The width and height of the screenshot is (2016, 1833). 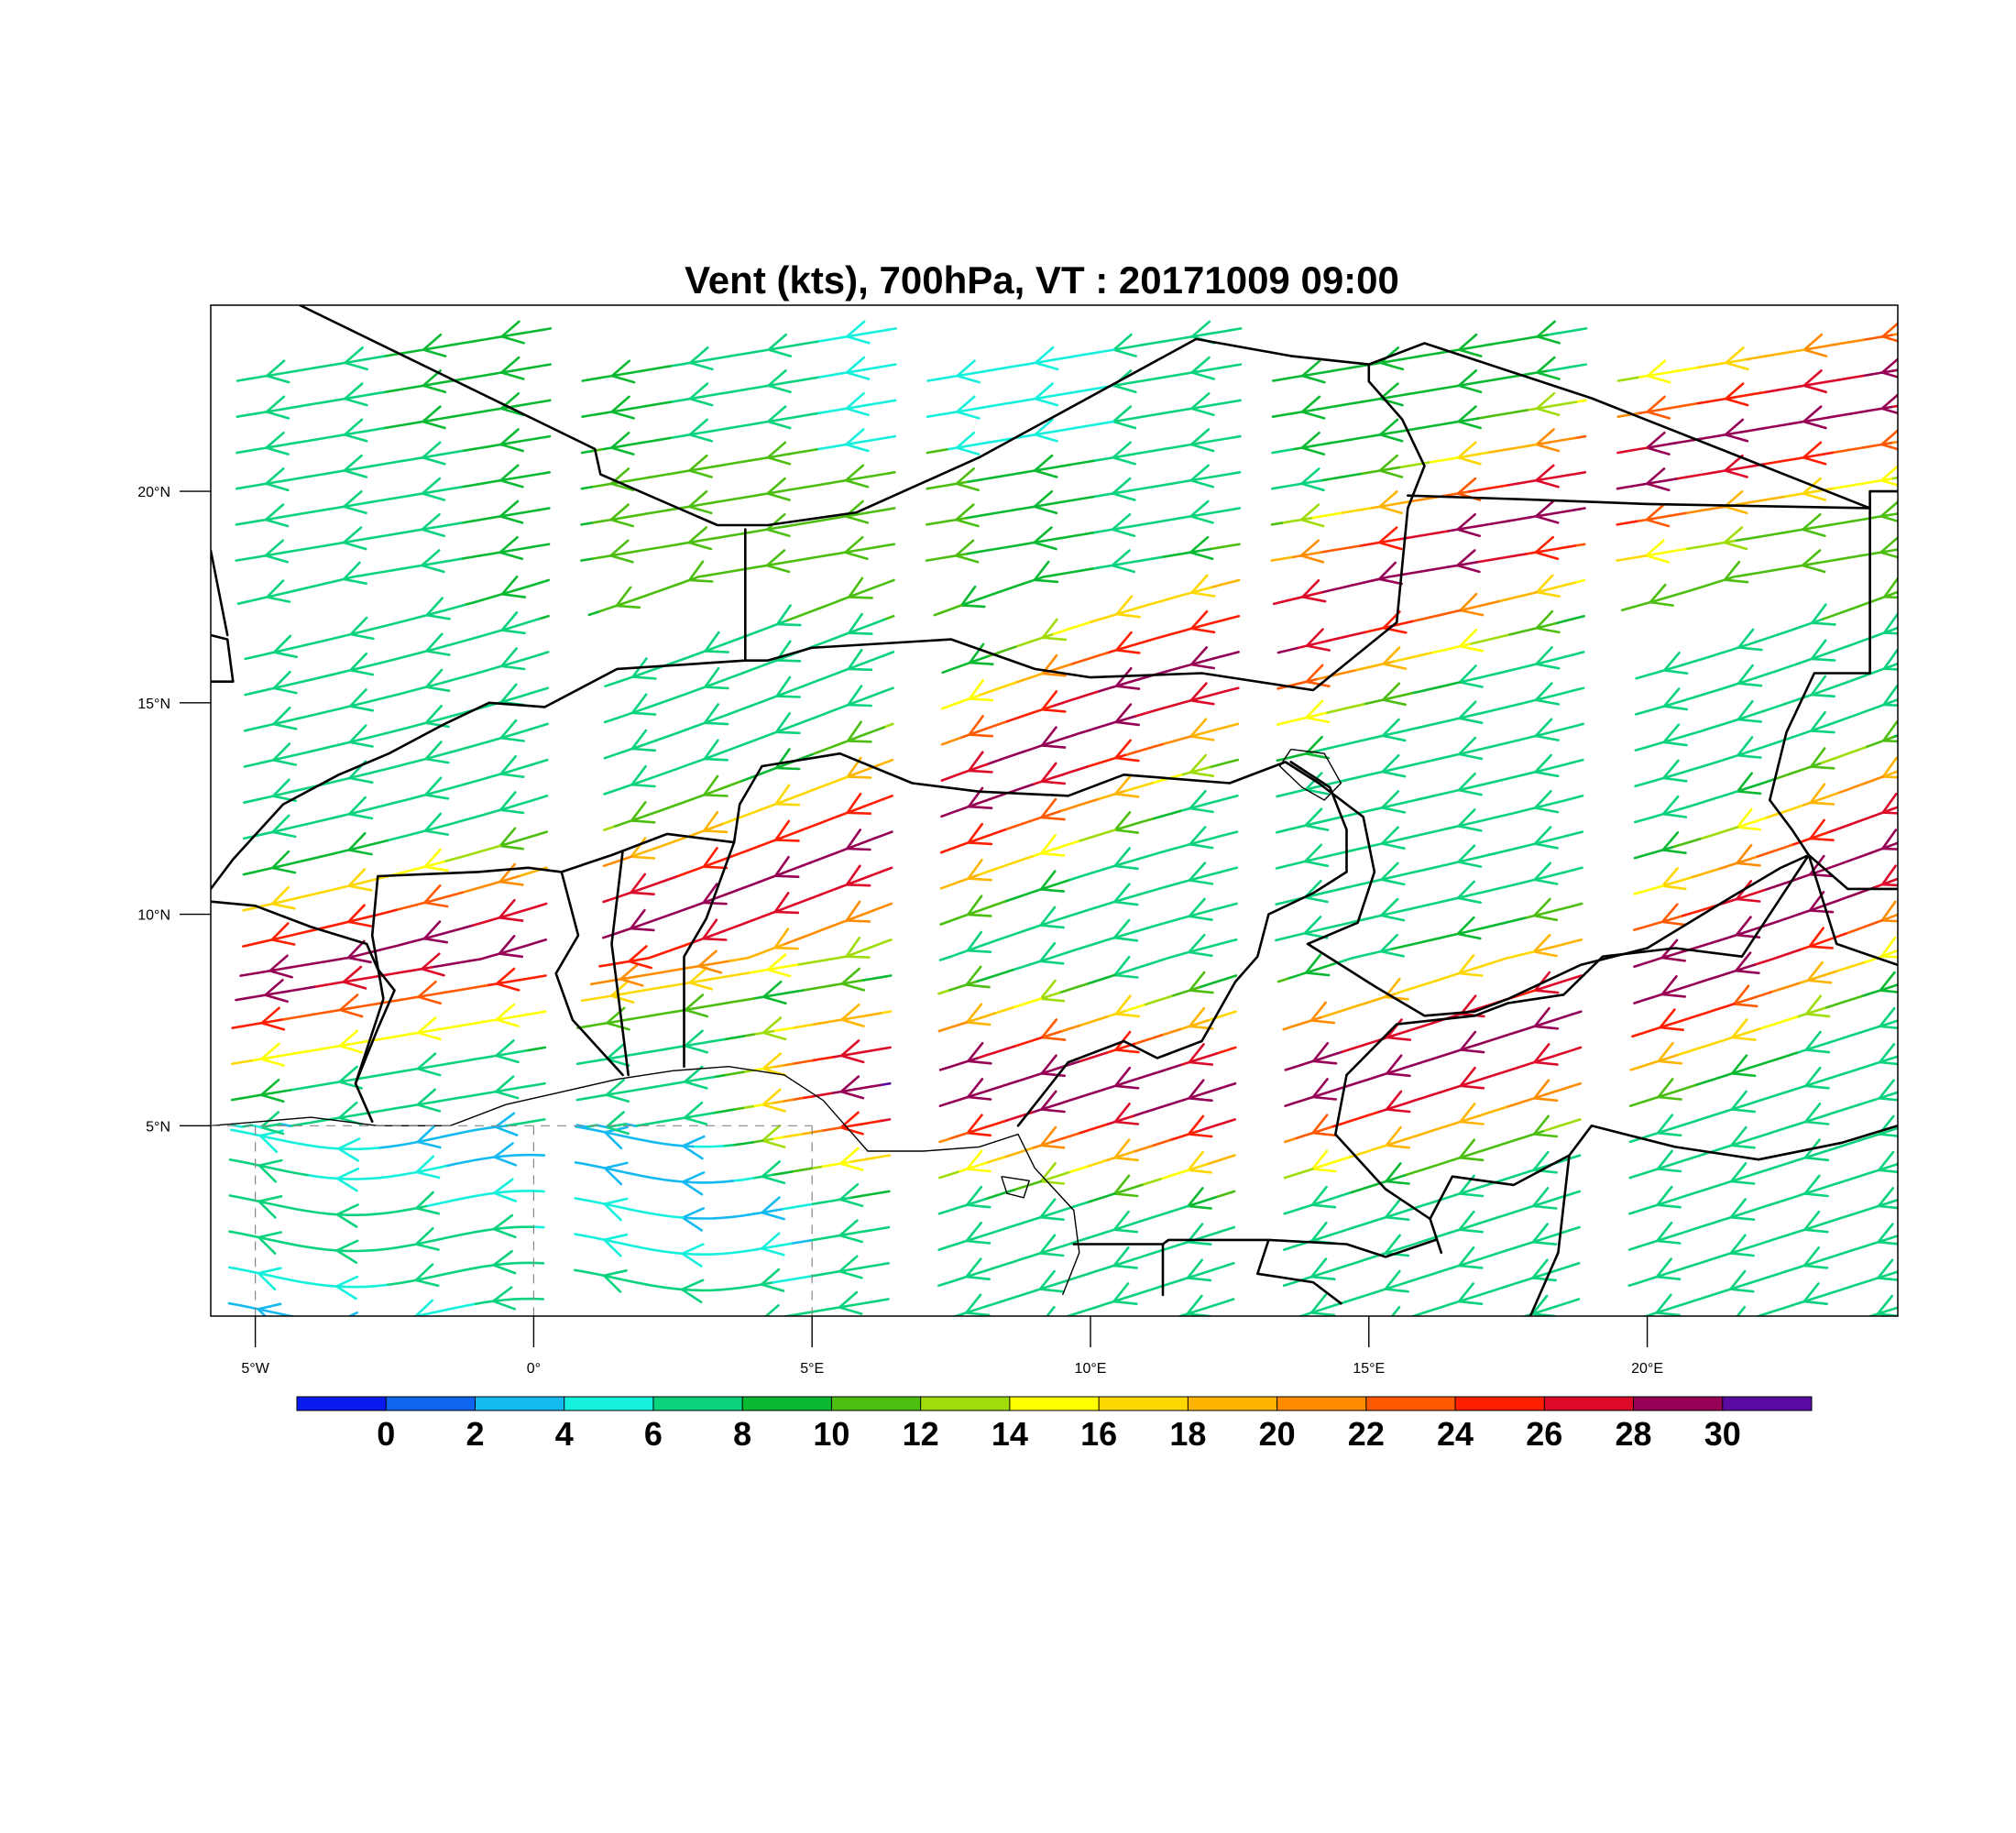 What do you see at coordinates (831, 1434) in the screenshot?
I see `colorbar-label: 10` at bounding box center [831, 1434].